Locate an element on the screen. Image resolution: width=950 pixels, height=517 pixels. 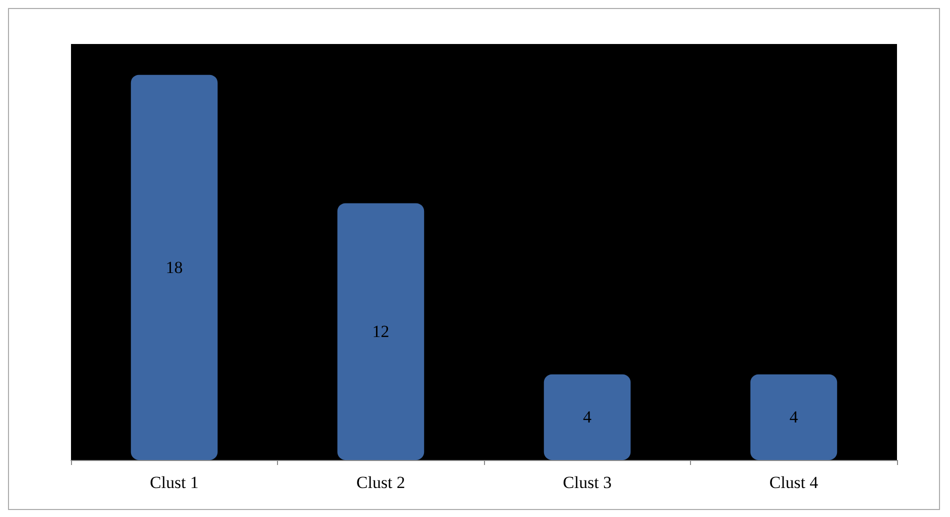
data-label: 18 is located at coordinates (174, 267).